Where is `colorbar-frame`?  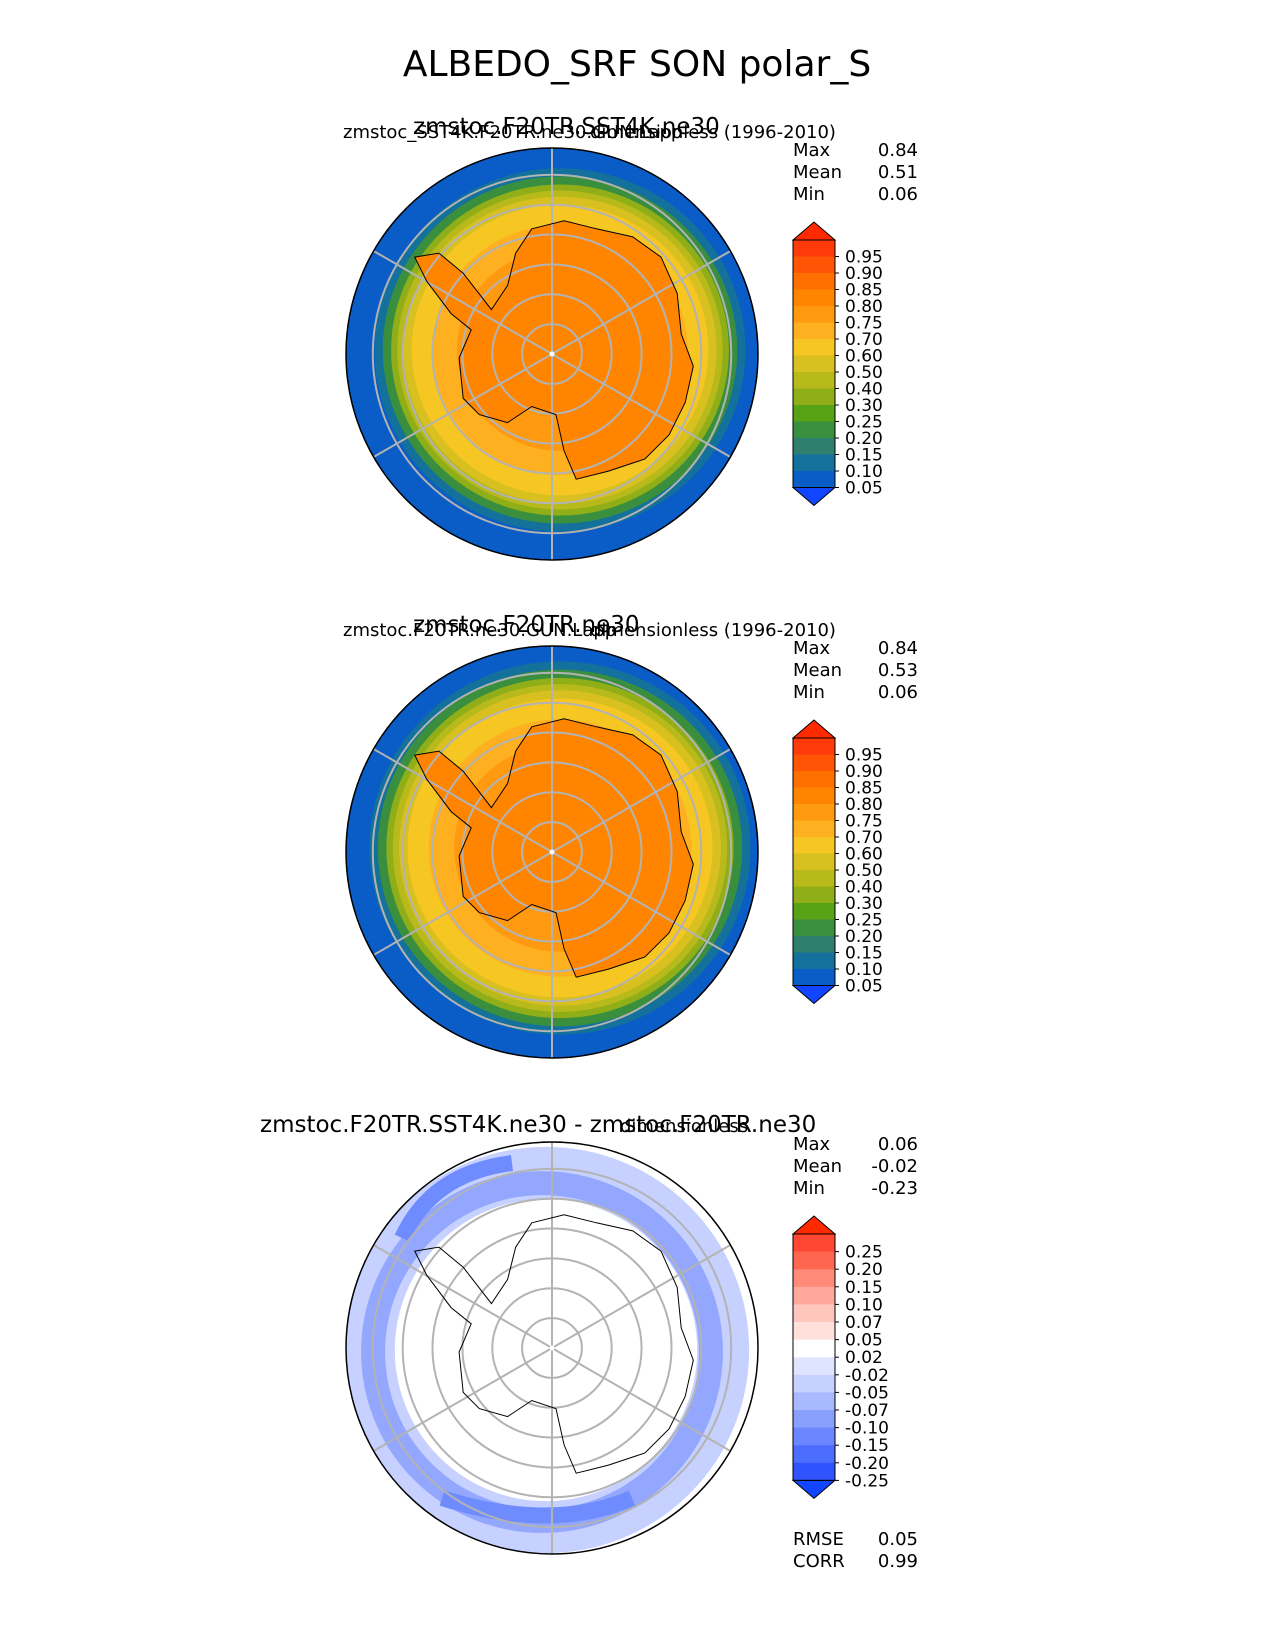 colorbar-frame is located at coordinates (814, 363).